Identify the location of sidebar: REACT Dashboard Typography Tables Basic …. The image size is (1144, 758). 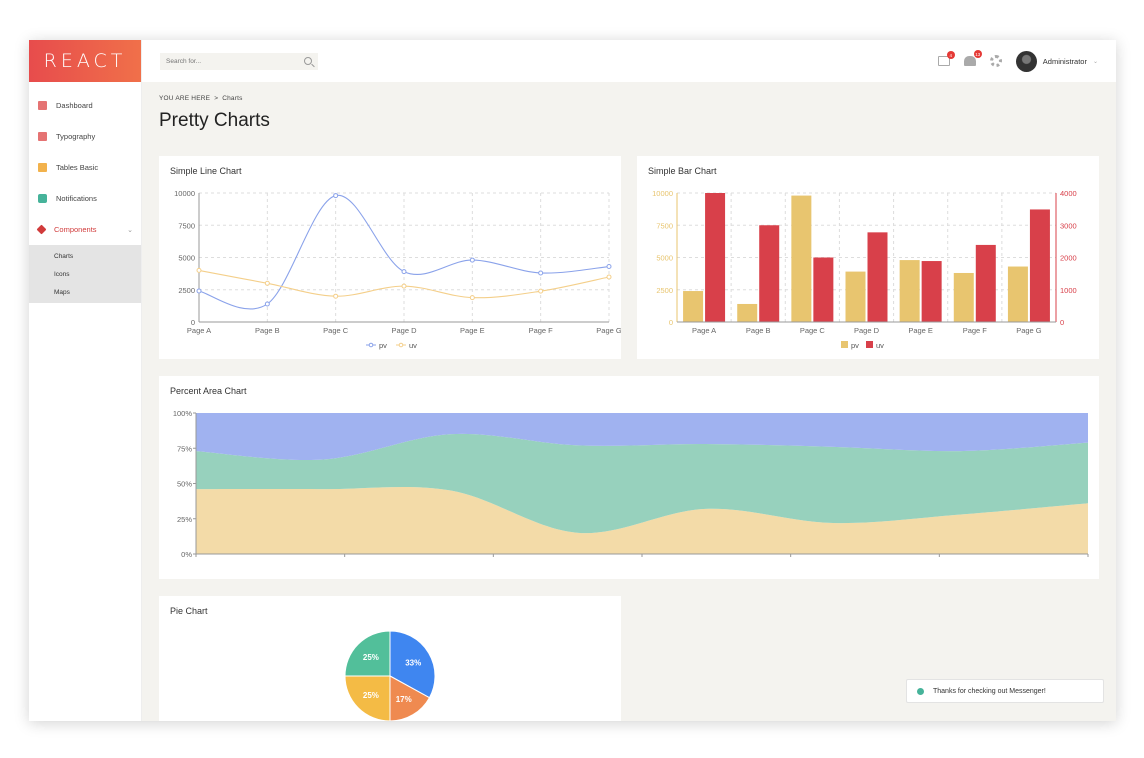
(85, 380).